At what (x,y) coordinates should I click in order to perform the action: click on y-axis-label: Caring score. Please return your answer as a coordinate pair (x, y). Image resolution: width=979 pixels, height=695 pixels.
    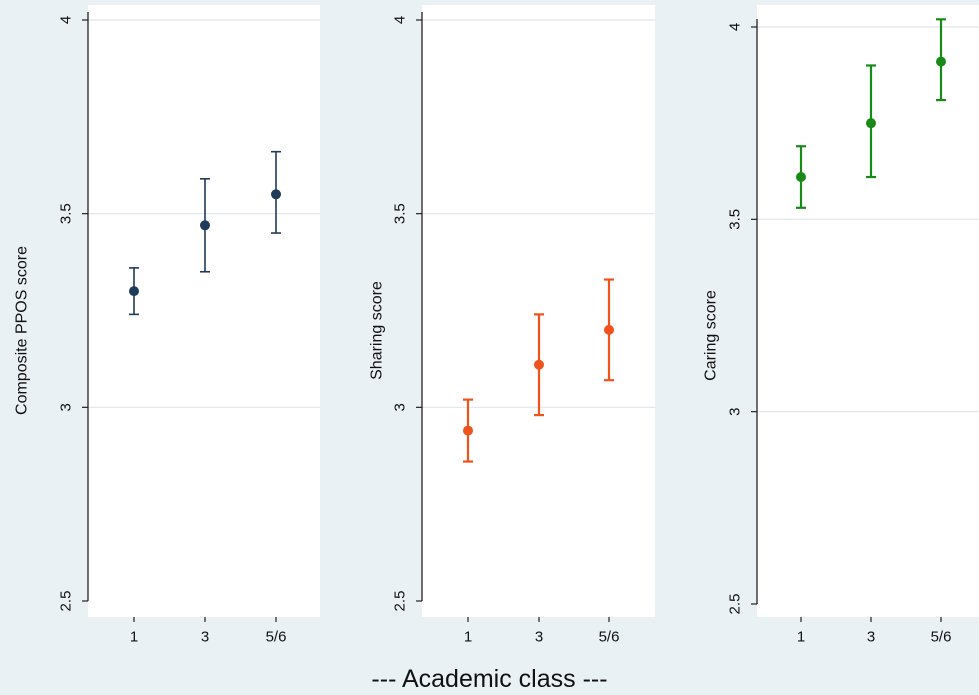
    Looking at the image, I should click on (711, 335).